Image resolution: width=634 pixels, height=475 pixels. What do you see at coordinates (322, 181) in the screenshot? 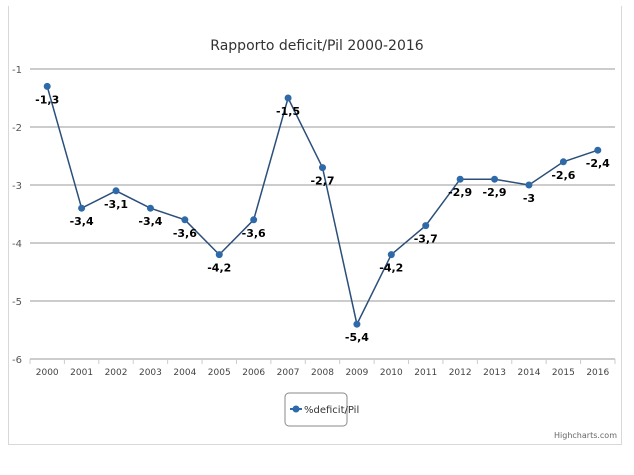
I see `data-label: -2,7` at bounding box center [322, 181].